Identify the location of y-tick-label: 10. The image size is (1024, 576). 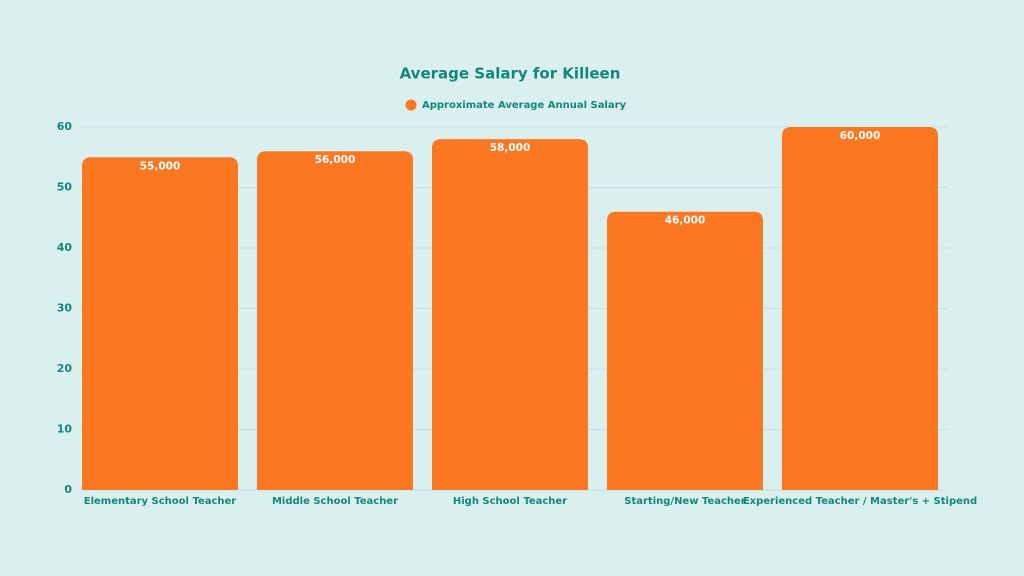
(65, 429).